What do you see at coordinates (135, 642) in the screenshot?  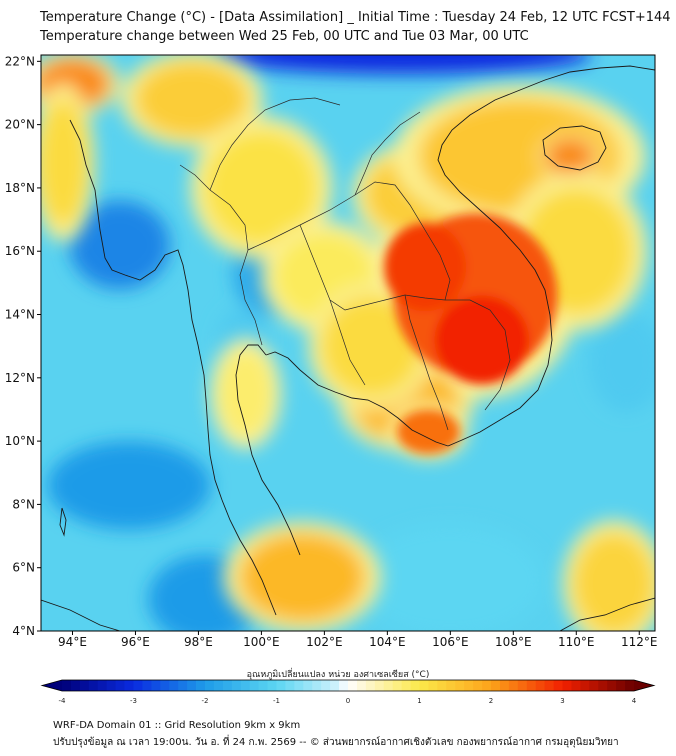 I see `lon-tick-label: 96°E` at bounding box center [135, 642].